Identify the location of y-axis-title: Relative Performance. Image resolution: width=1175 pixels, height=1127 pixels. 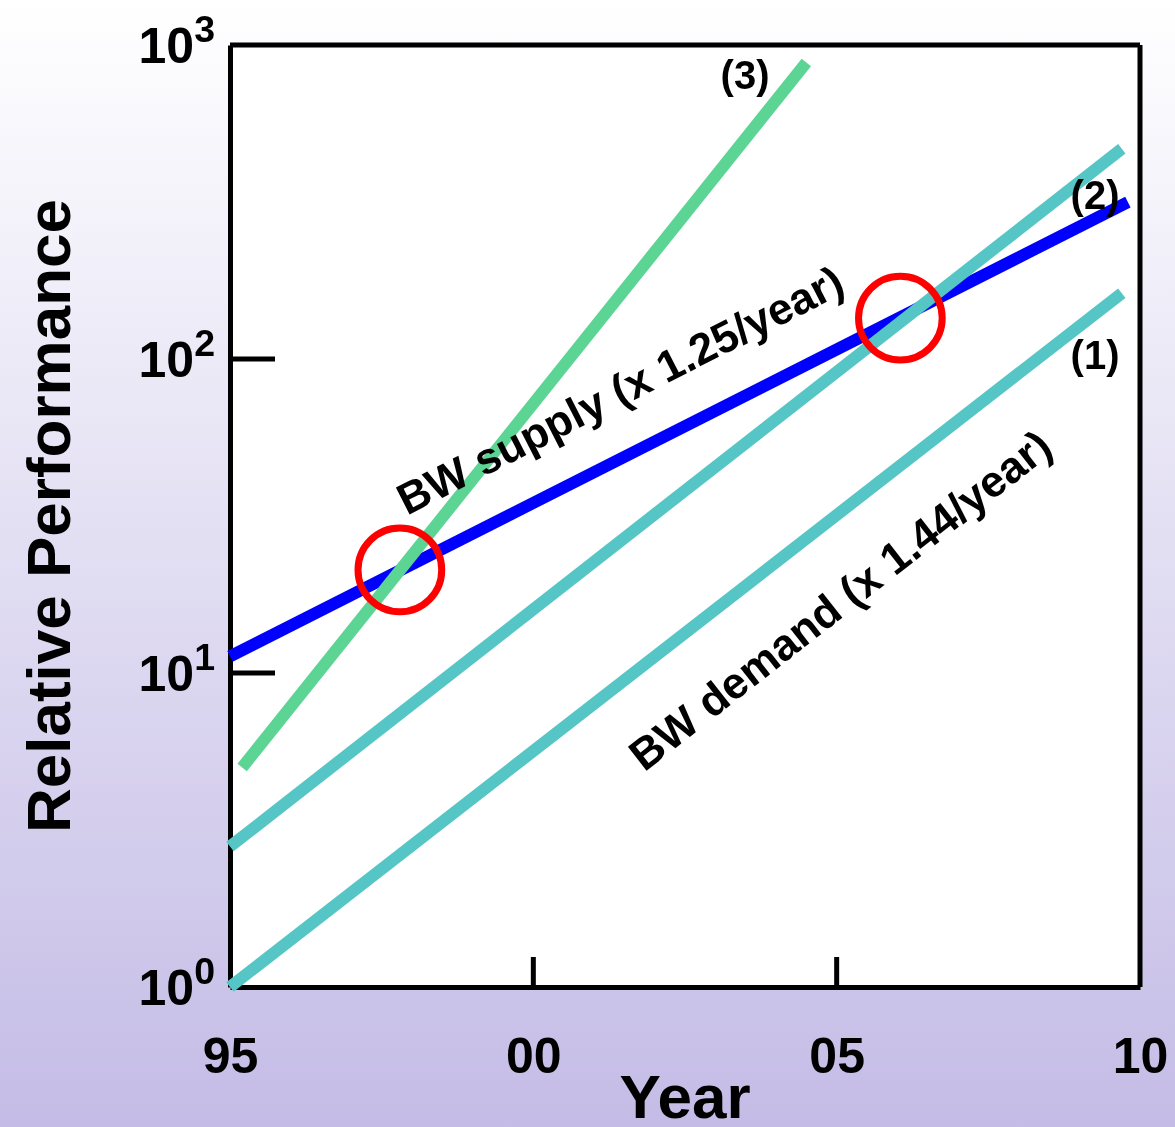
(48, 516).